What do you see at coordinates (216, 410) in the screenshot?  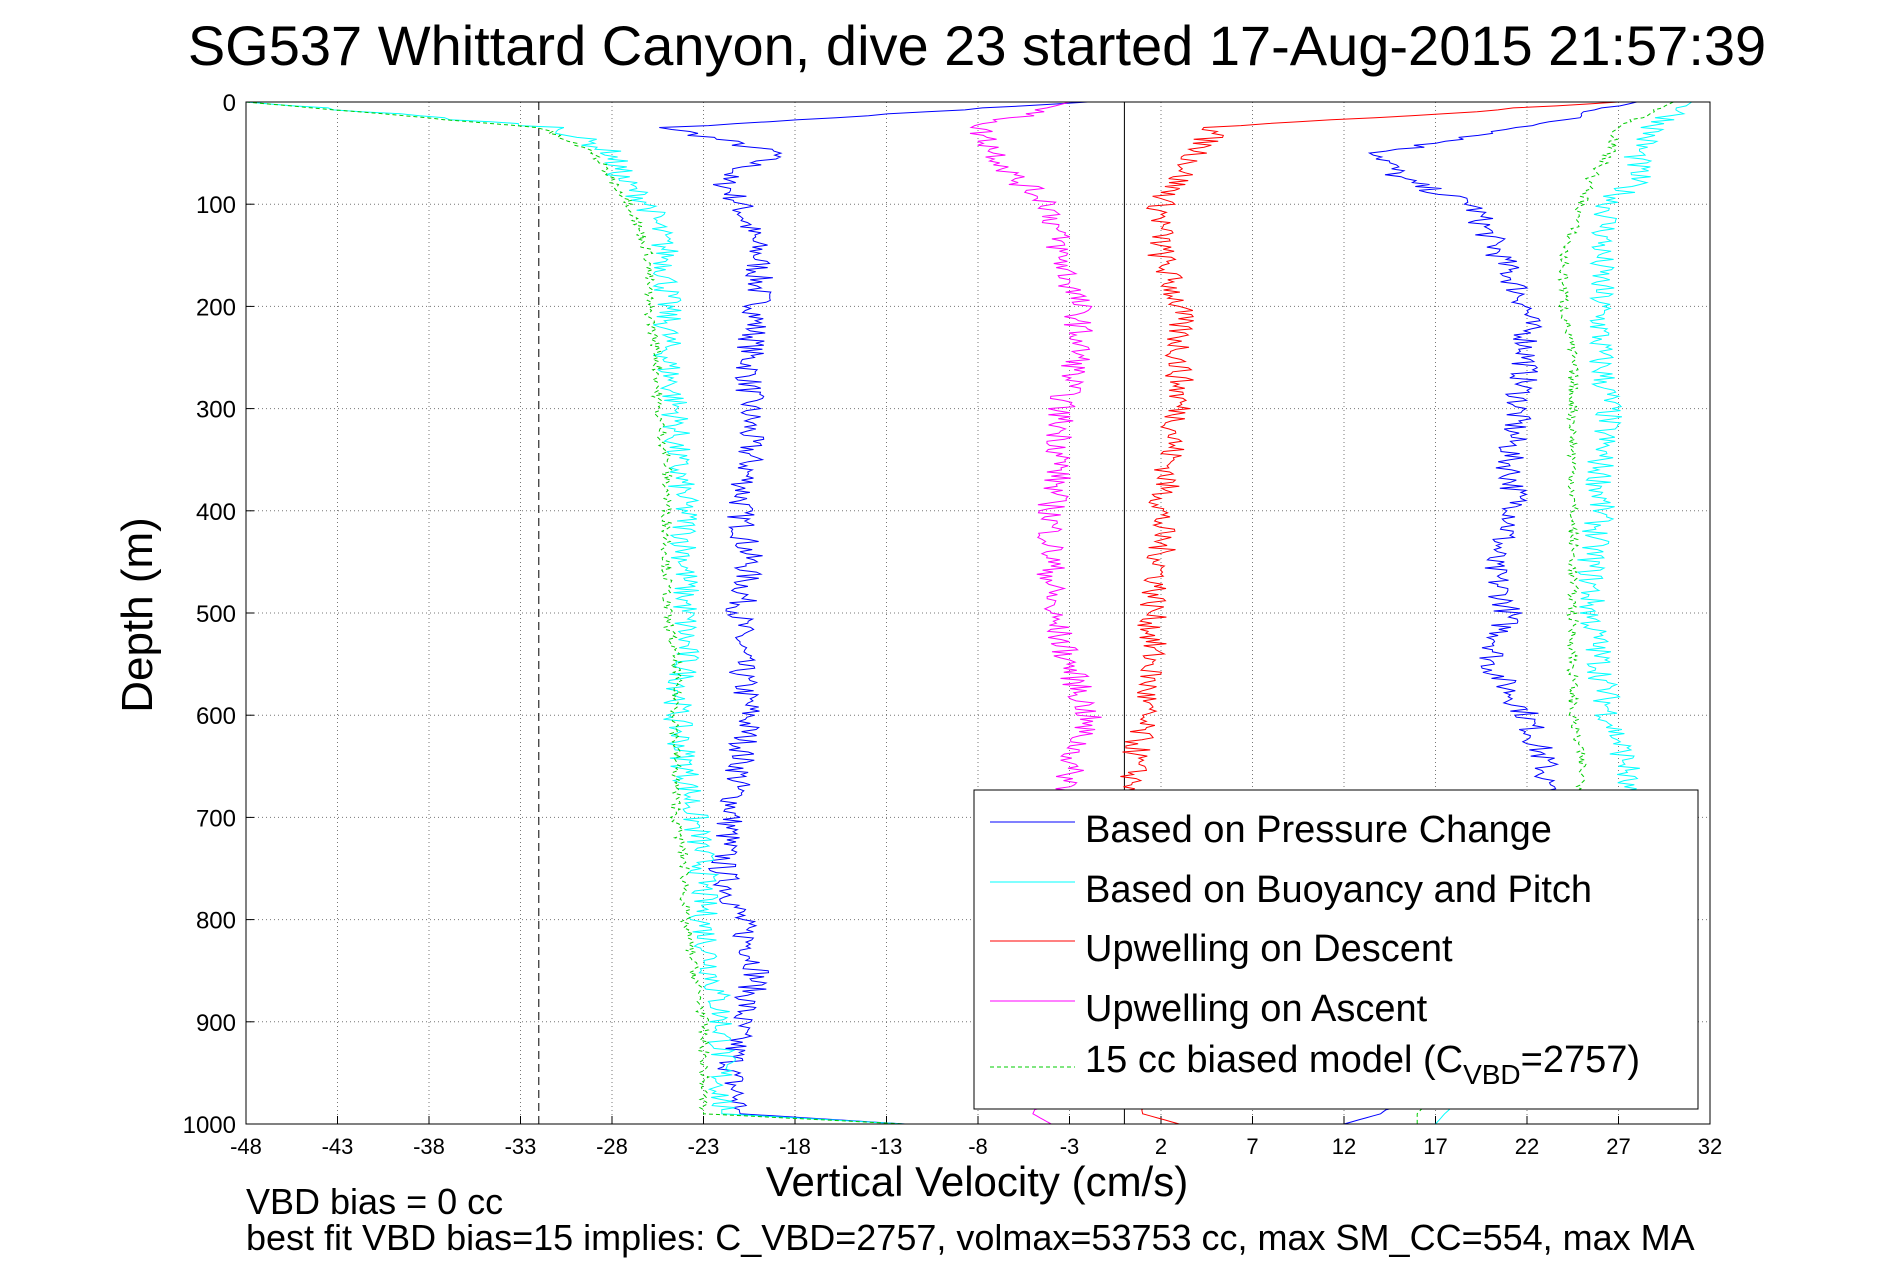 I see `y-tick-label: 300` at bounding box center [216, 410].